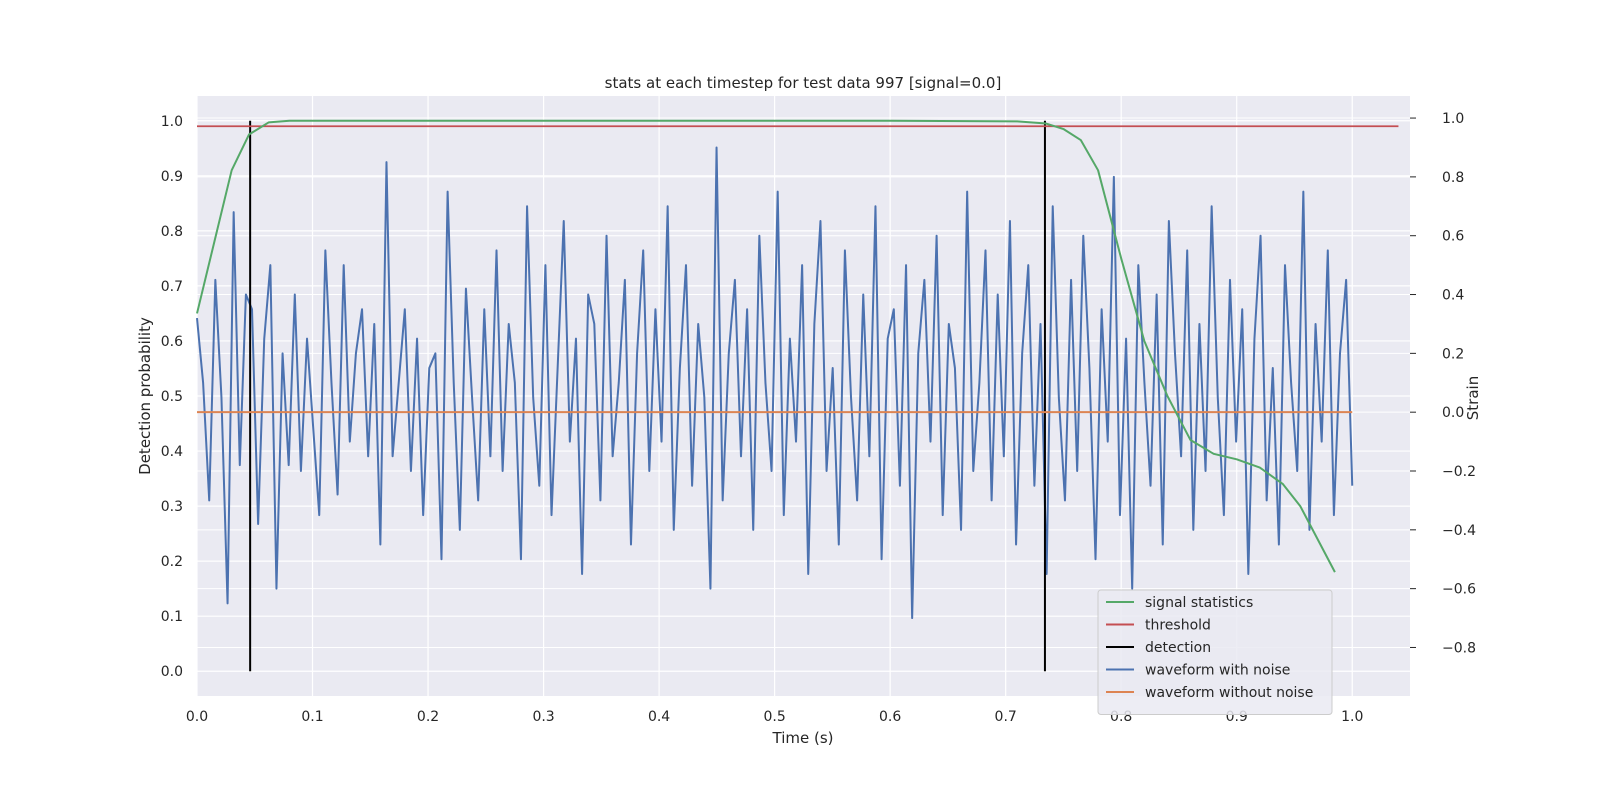  What do you see at coordinates (172, 617) in the screenshot?
I see `y-tick-label-left: 0.1` at bounding box center [172, 617].